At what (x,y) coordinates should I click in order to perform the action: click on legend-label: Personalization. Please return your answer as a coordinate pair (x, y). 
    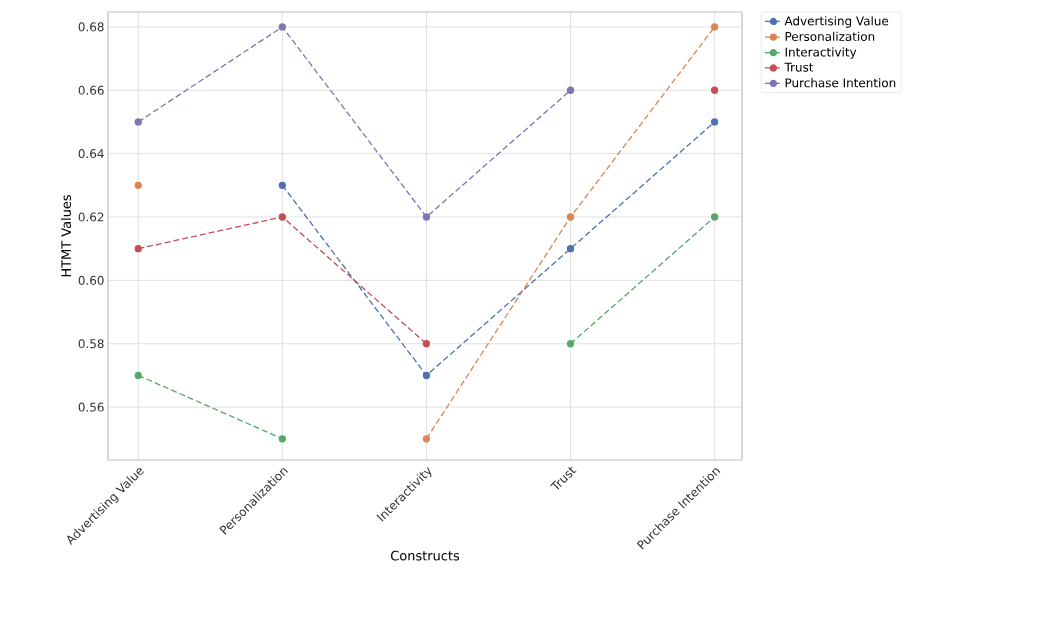
    Looking at the image, I should click on (830, 36).